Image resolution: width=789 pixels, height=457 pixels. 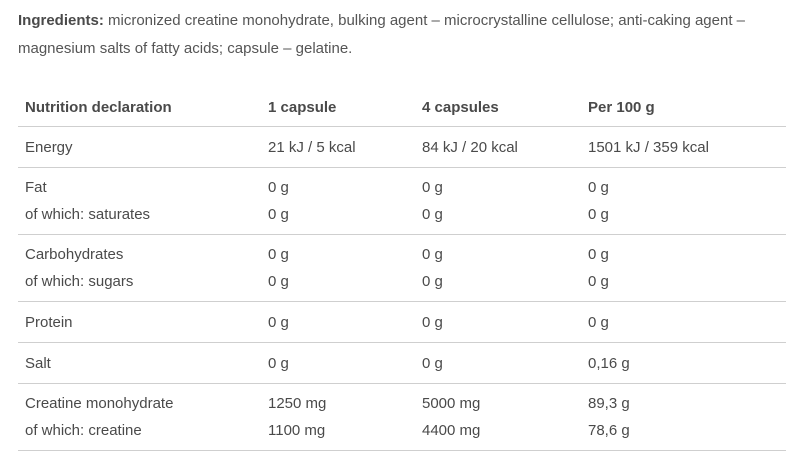 What do you see at coordinates (683, 363) in the screenshot?
I see `cell-per-100g: 0,16 g` at bounding box center [683, 363].